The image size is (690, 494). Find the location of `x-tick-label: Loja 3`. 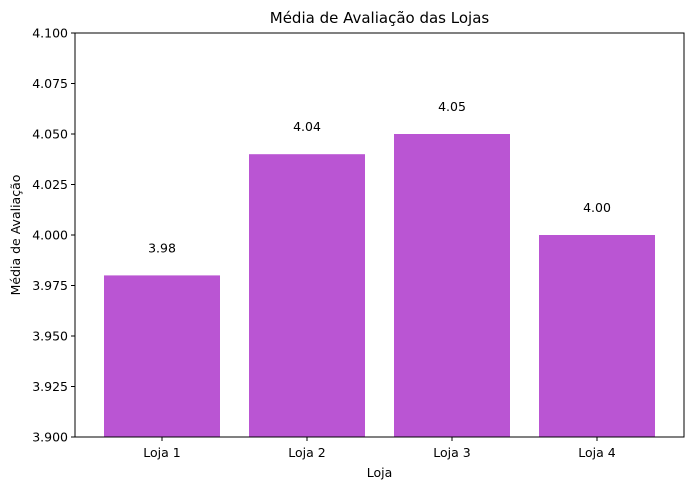

x-tick-label: Loja 3 is located at coordinates (451, 452).